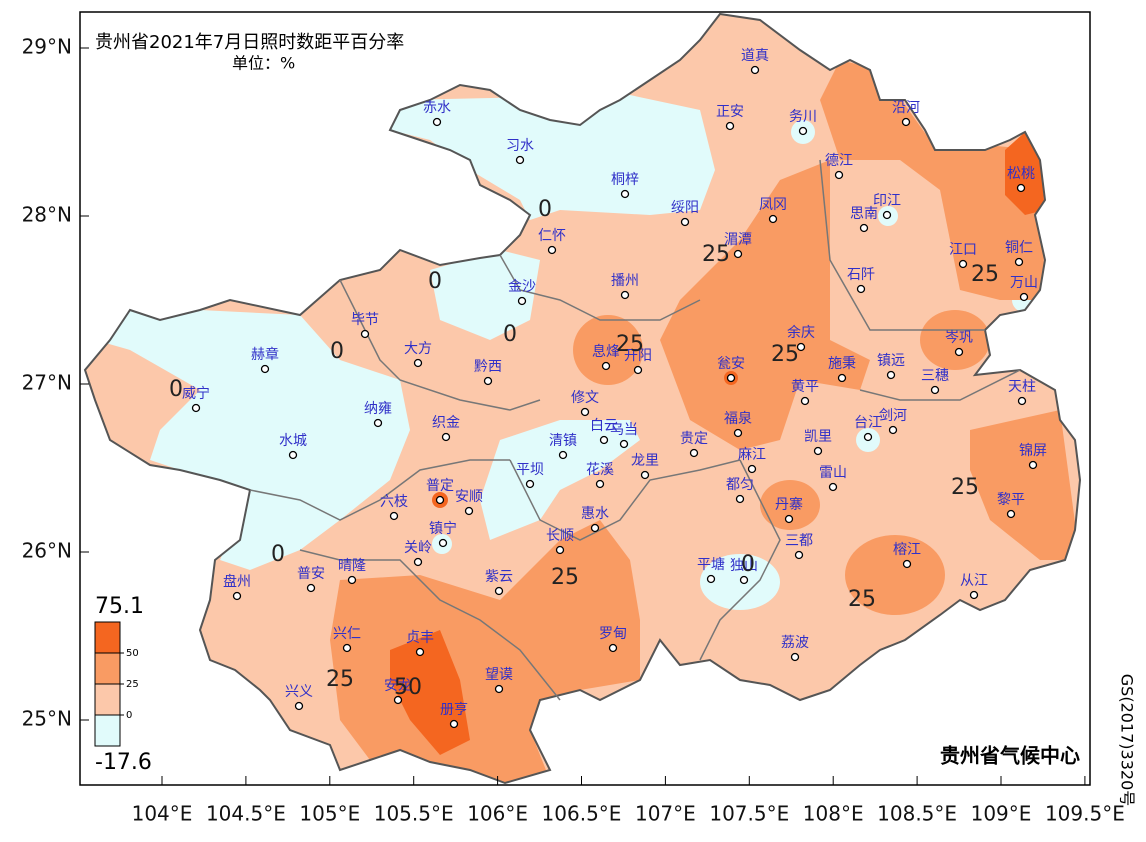 Image resolution: width=1146 pixels, height=842 pixels. What do you see at coordinates (1001, 814) in the screenshot?
I see `x-tick-label: 109°E` at bounding box center [1001, 814].